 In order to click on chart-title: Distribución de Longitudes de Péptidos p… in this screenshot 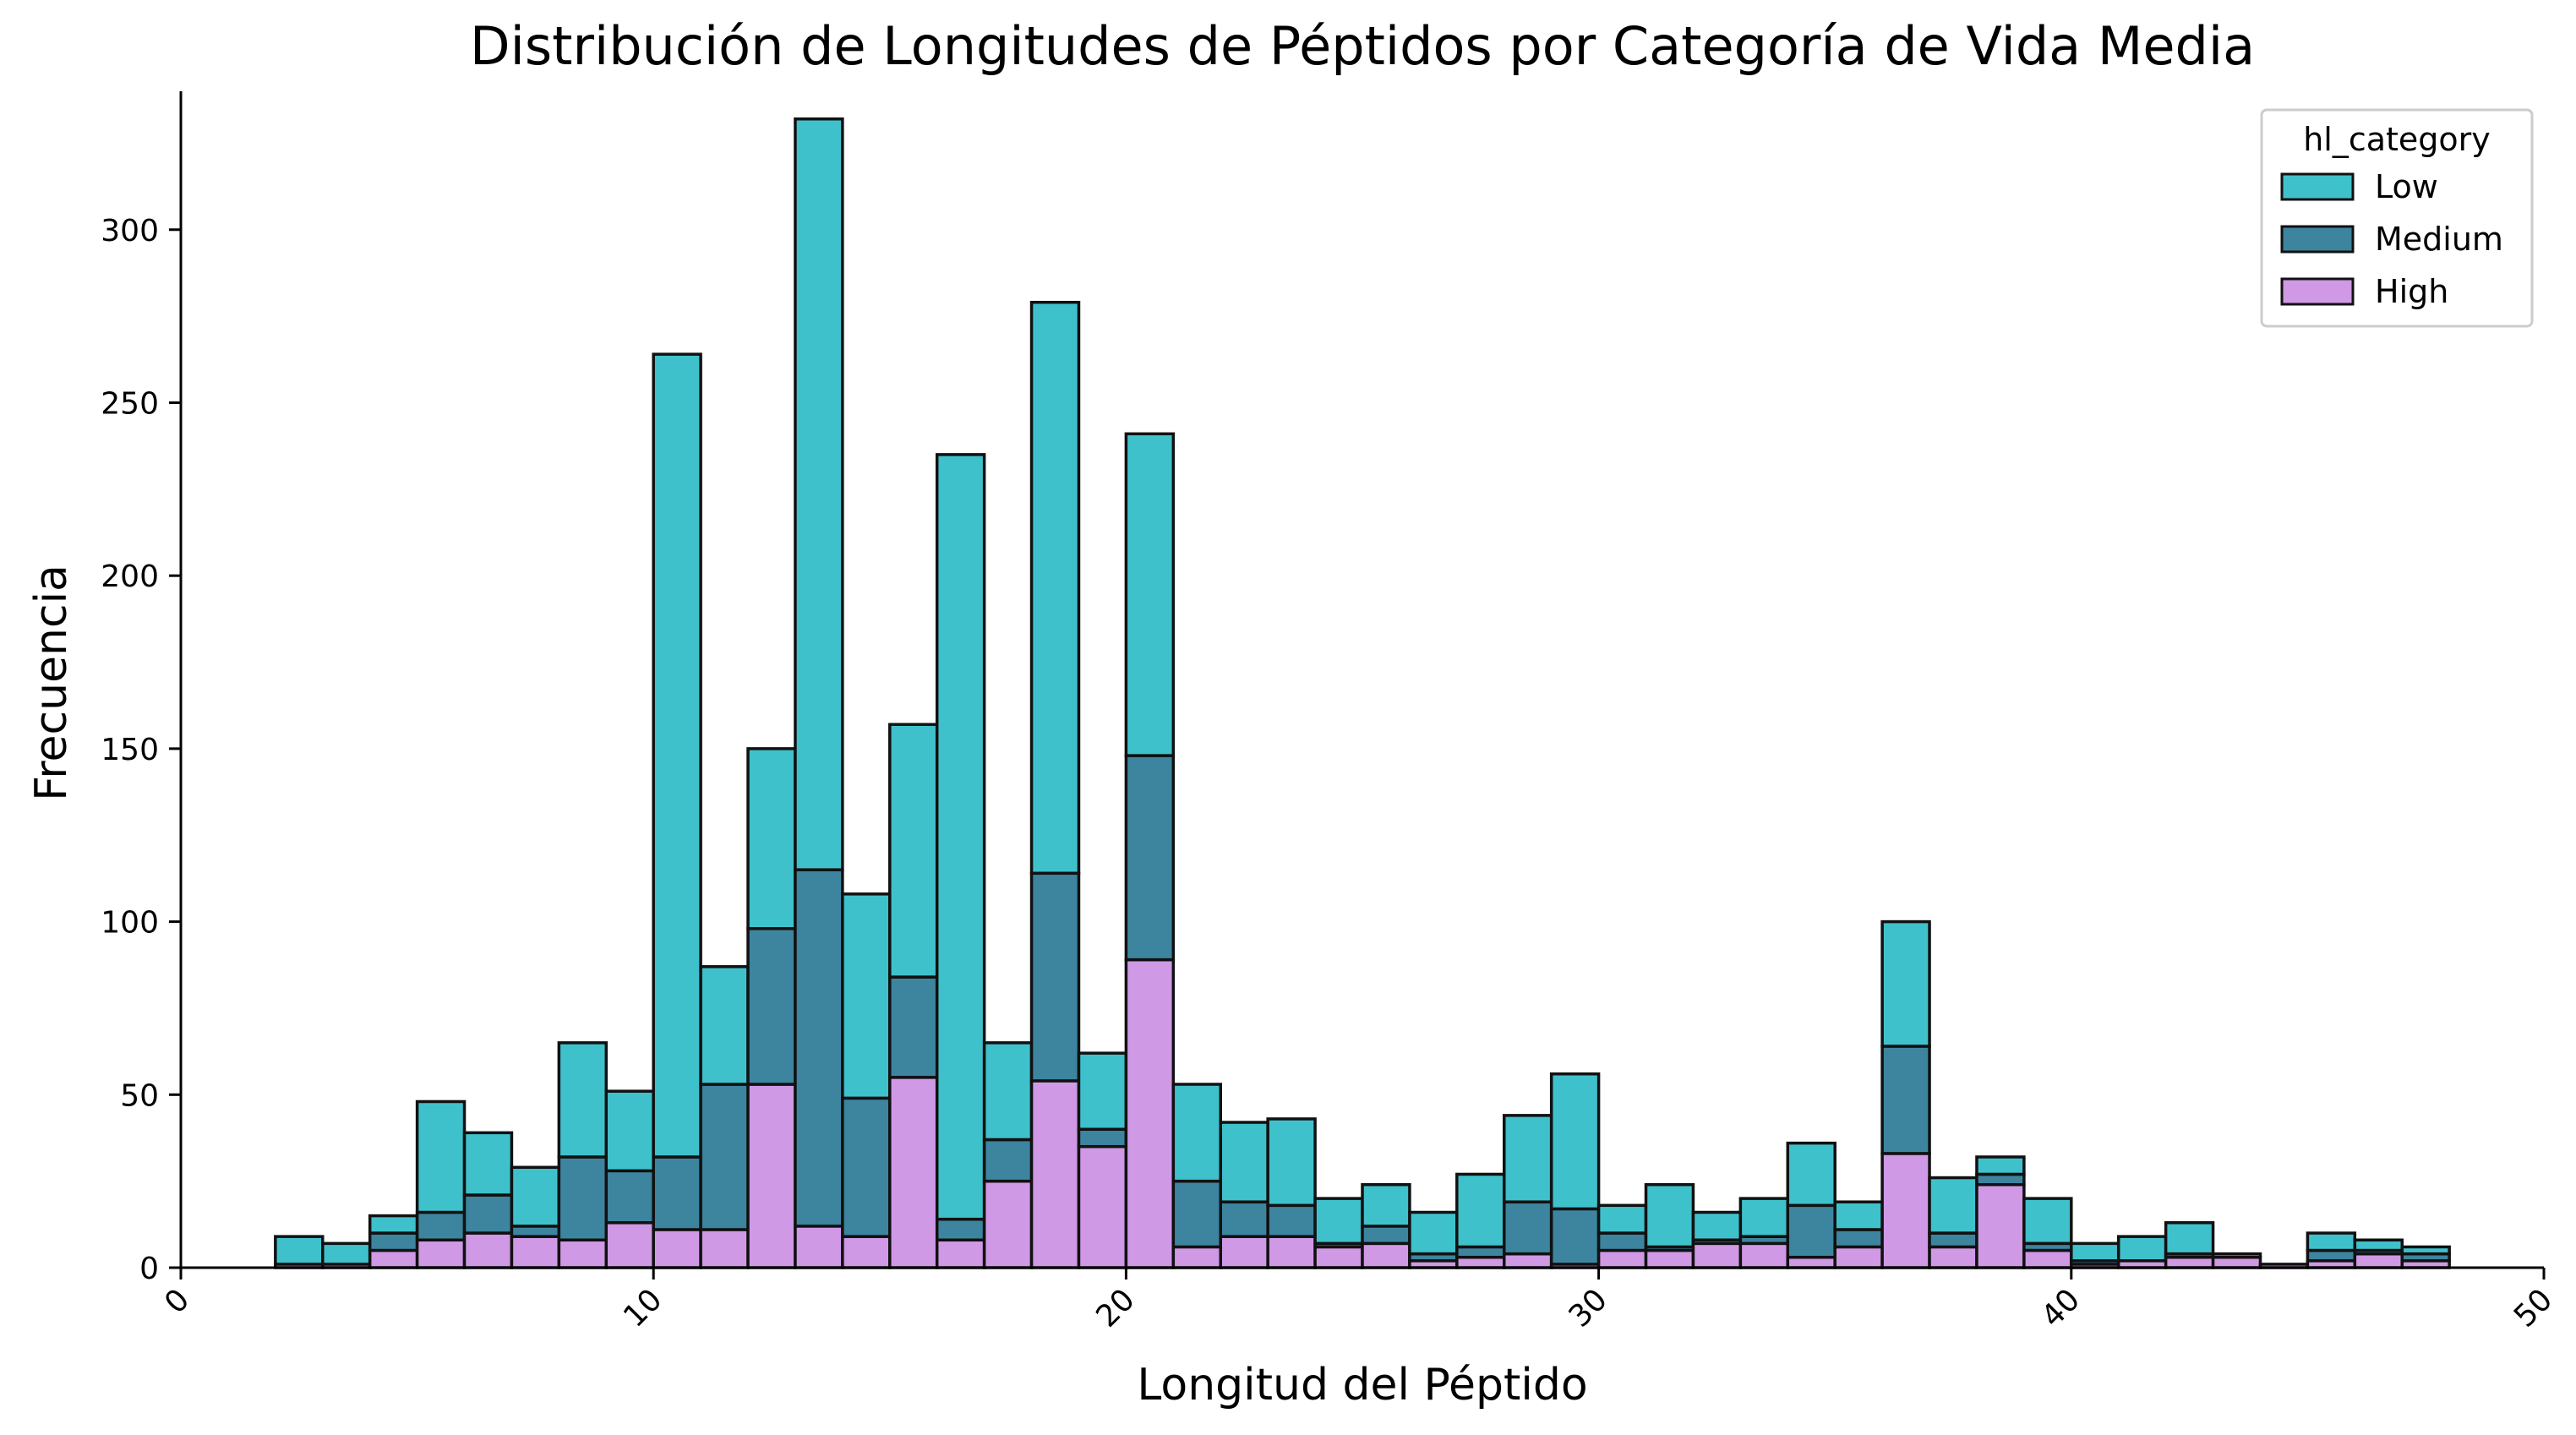, I will do `click(1362, 46)`.